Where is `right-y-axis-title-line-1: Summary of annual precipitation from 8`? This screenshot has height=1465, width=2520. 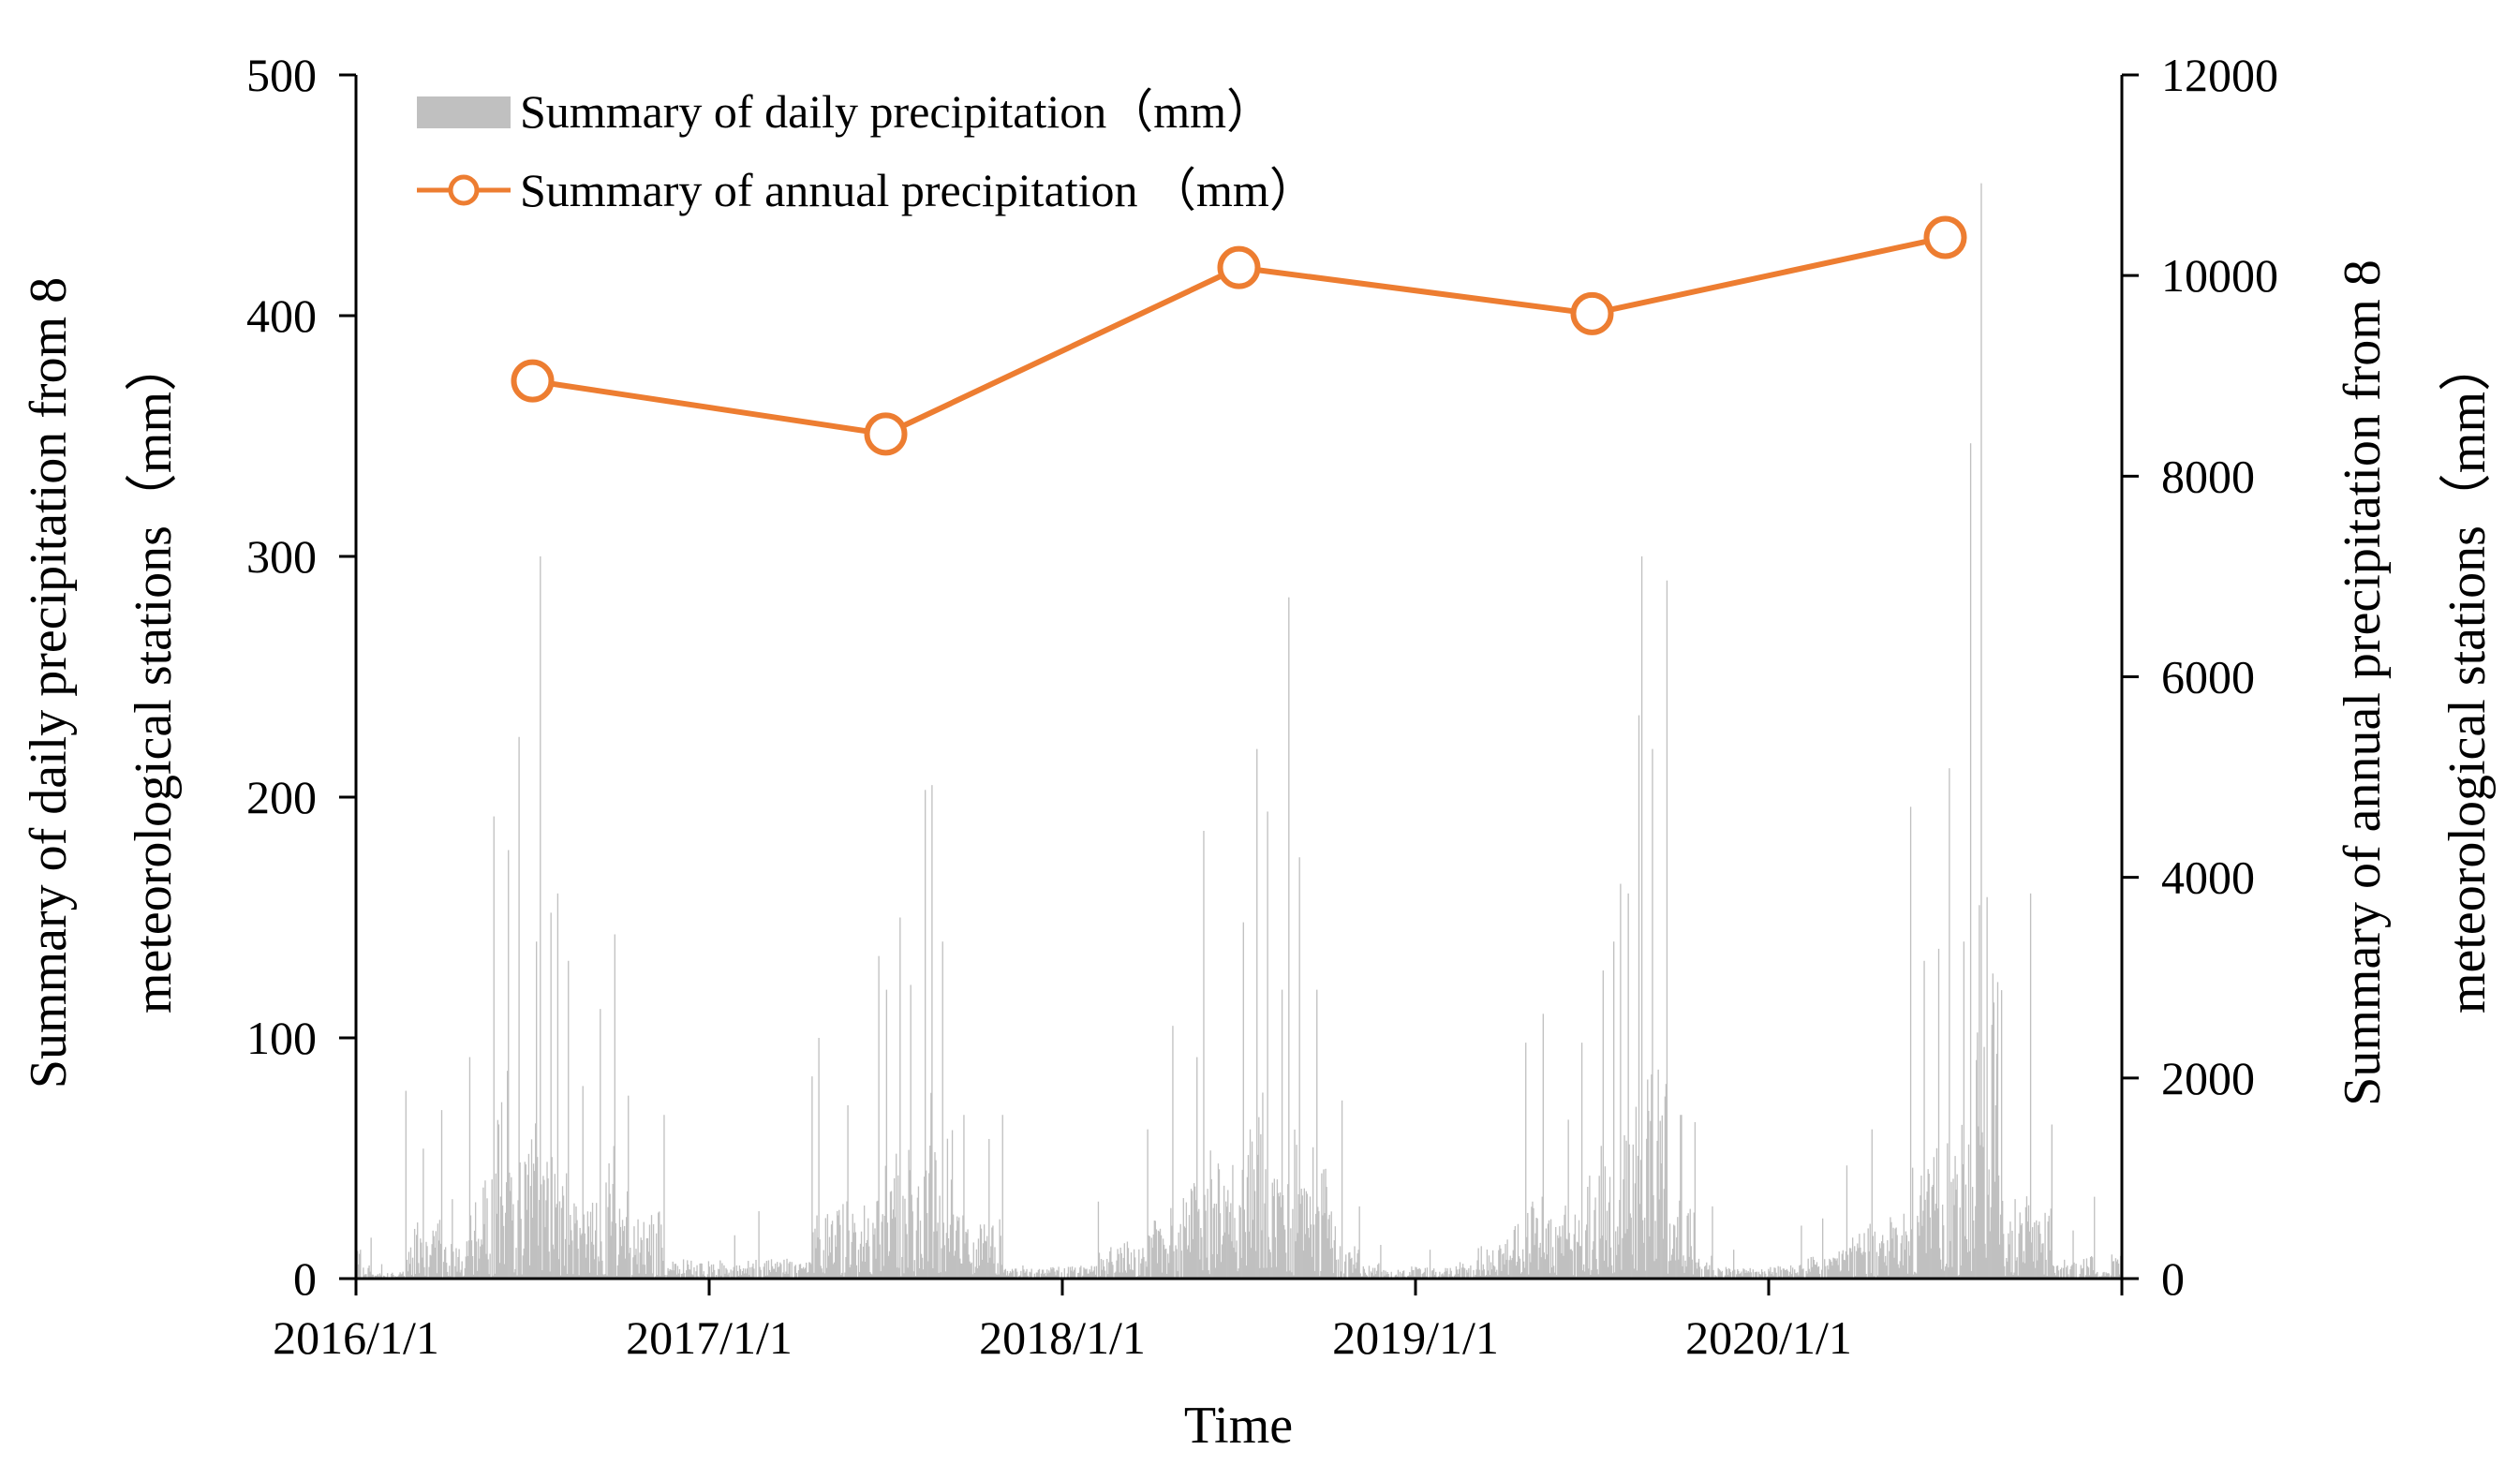 right-y-axis-title-line-1: Summary of annual precipitation from 8 is located at coordinates (2363, 682).